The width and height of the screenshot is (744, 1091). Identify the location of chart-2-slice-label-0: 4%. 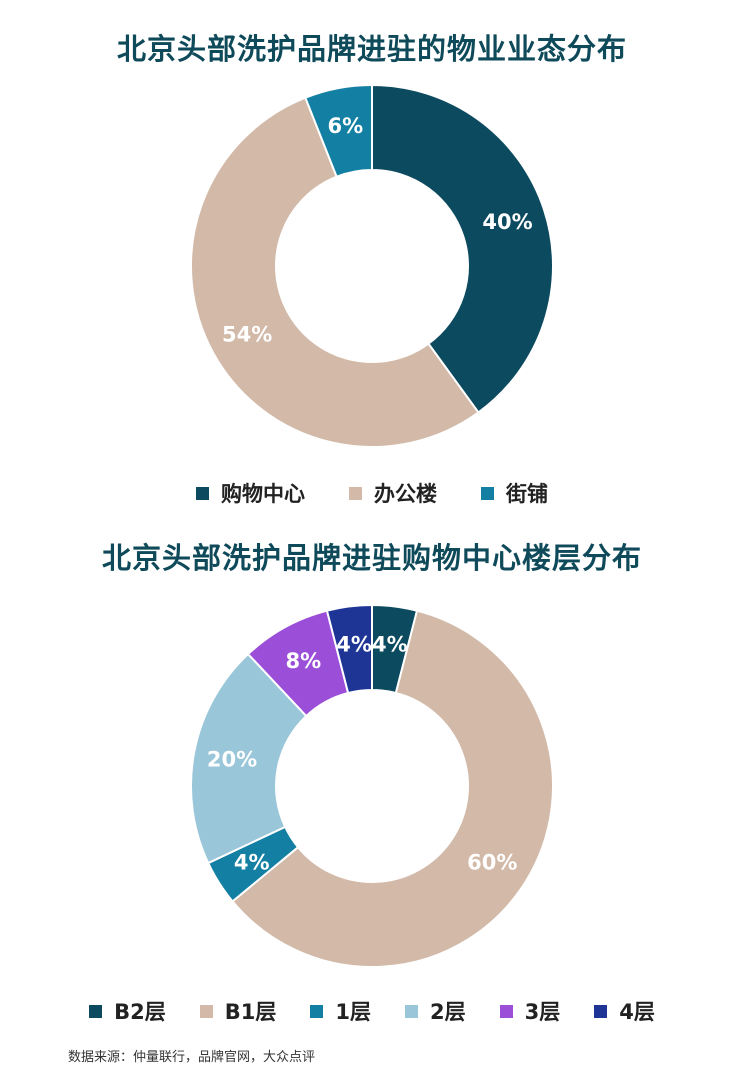
(390, 645).